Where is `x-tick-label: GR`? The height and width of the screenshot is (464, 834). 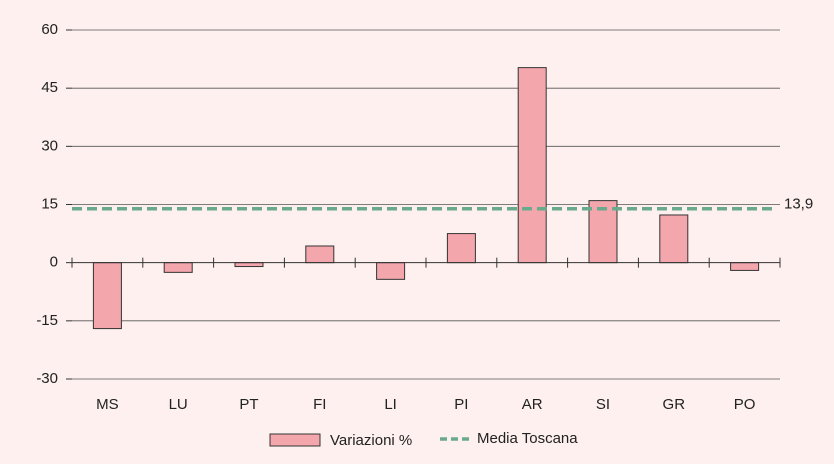 x-tick-label: GR is located at coordinates (674, 404).